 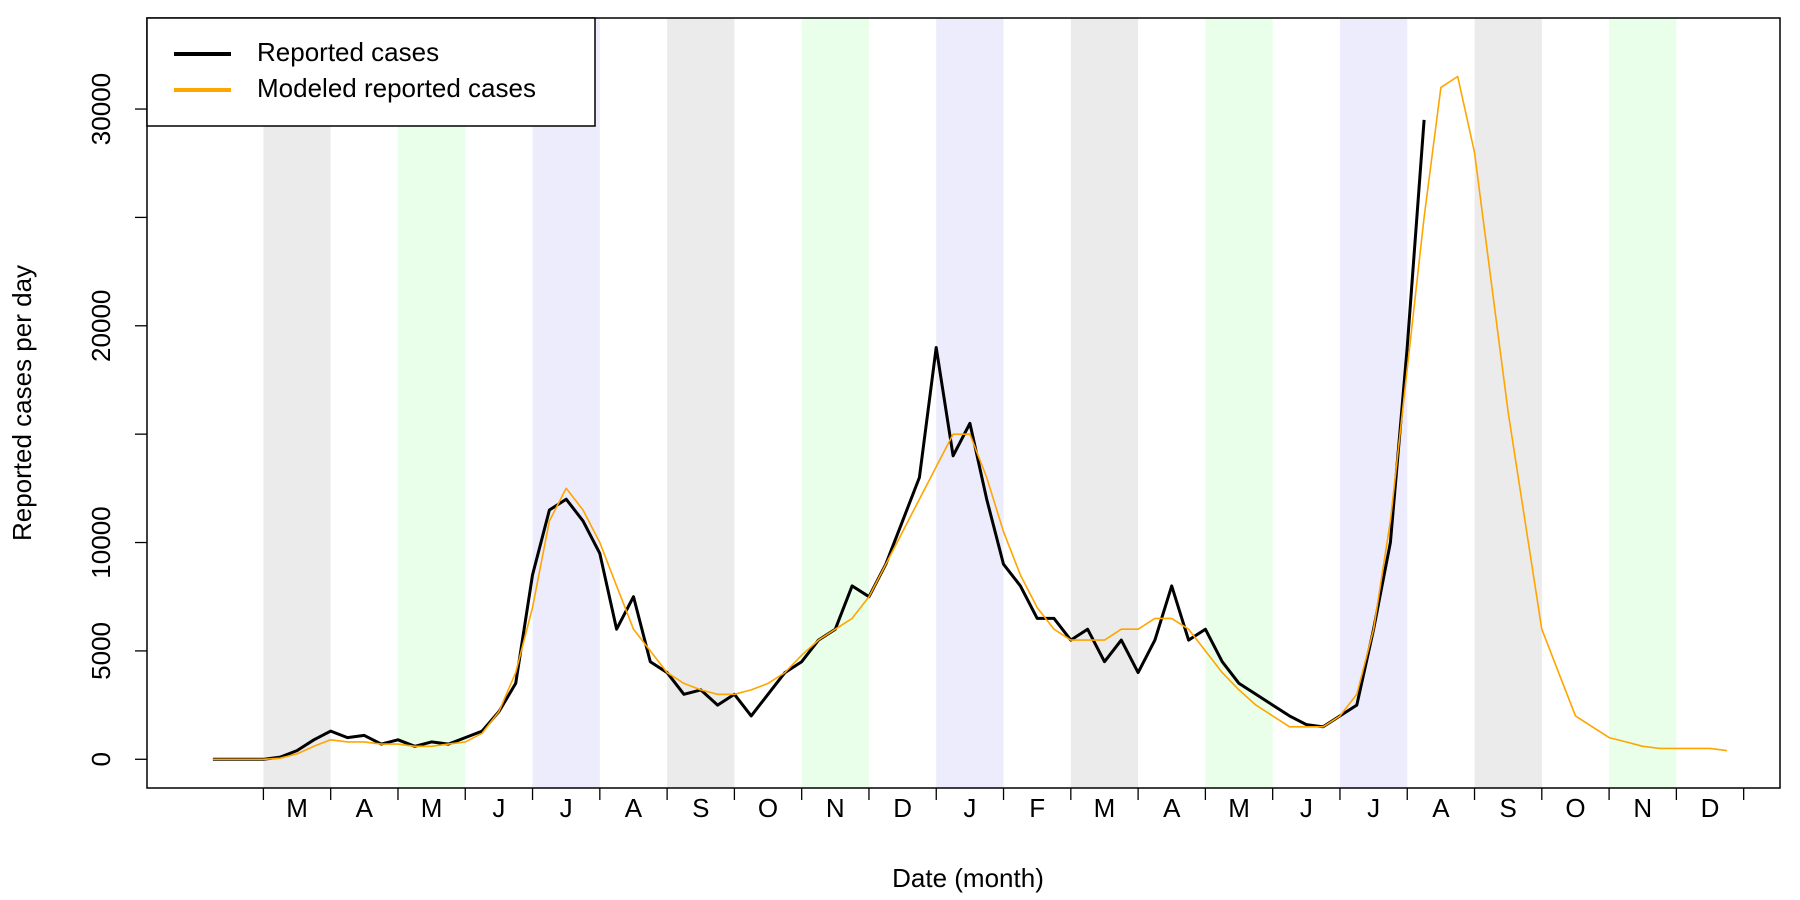 I want to click on legend-label: Modeled reported cases, so click(x=396, y=88).